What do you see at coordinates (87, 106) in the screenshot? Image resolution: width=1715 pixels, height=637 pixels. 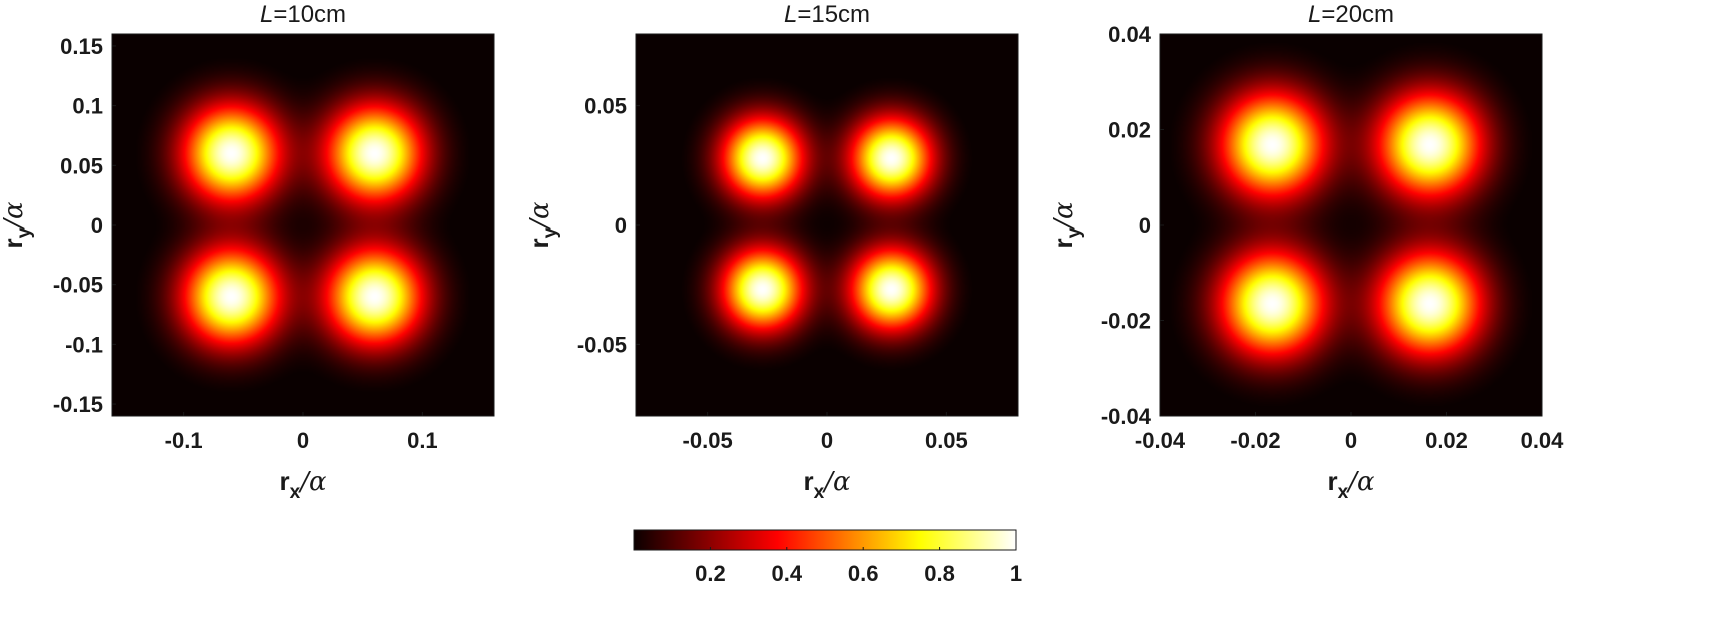 I see `y-tick-label: 0.1` at bounding box center [87, 106].